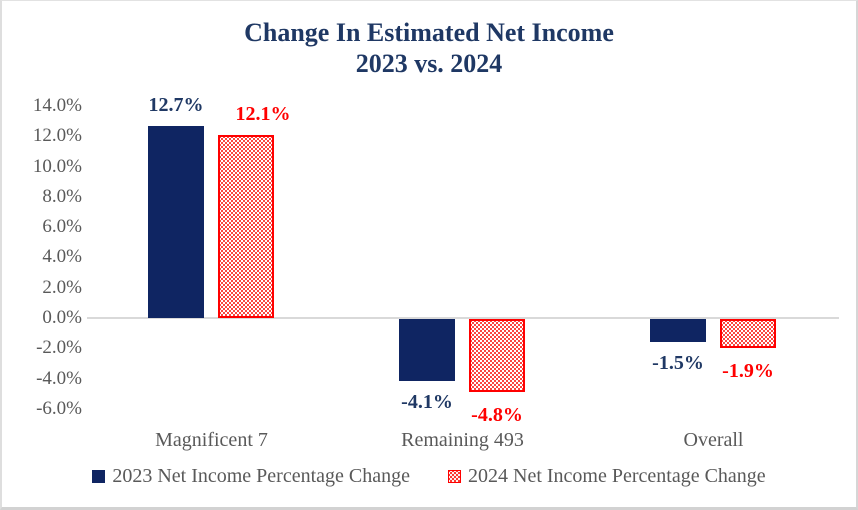  What do you see at coordinates (748, 370) in the screenshot?
I see `data-label-2024-overall: -1.9%` at bounding box center [748, 370].